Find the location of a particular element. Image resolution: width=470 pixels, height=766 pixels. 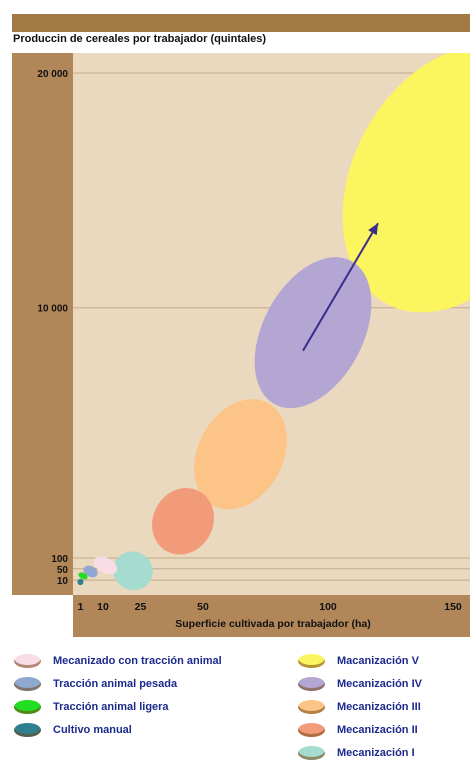

y-tick-label: 20 000 is located at coordinates (52, 74).